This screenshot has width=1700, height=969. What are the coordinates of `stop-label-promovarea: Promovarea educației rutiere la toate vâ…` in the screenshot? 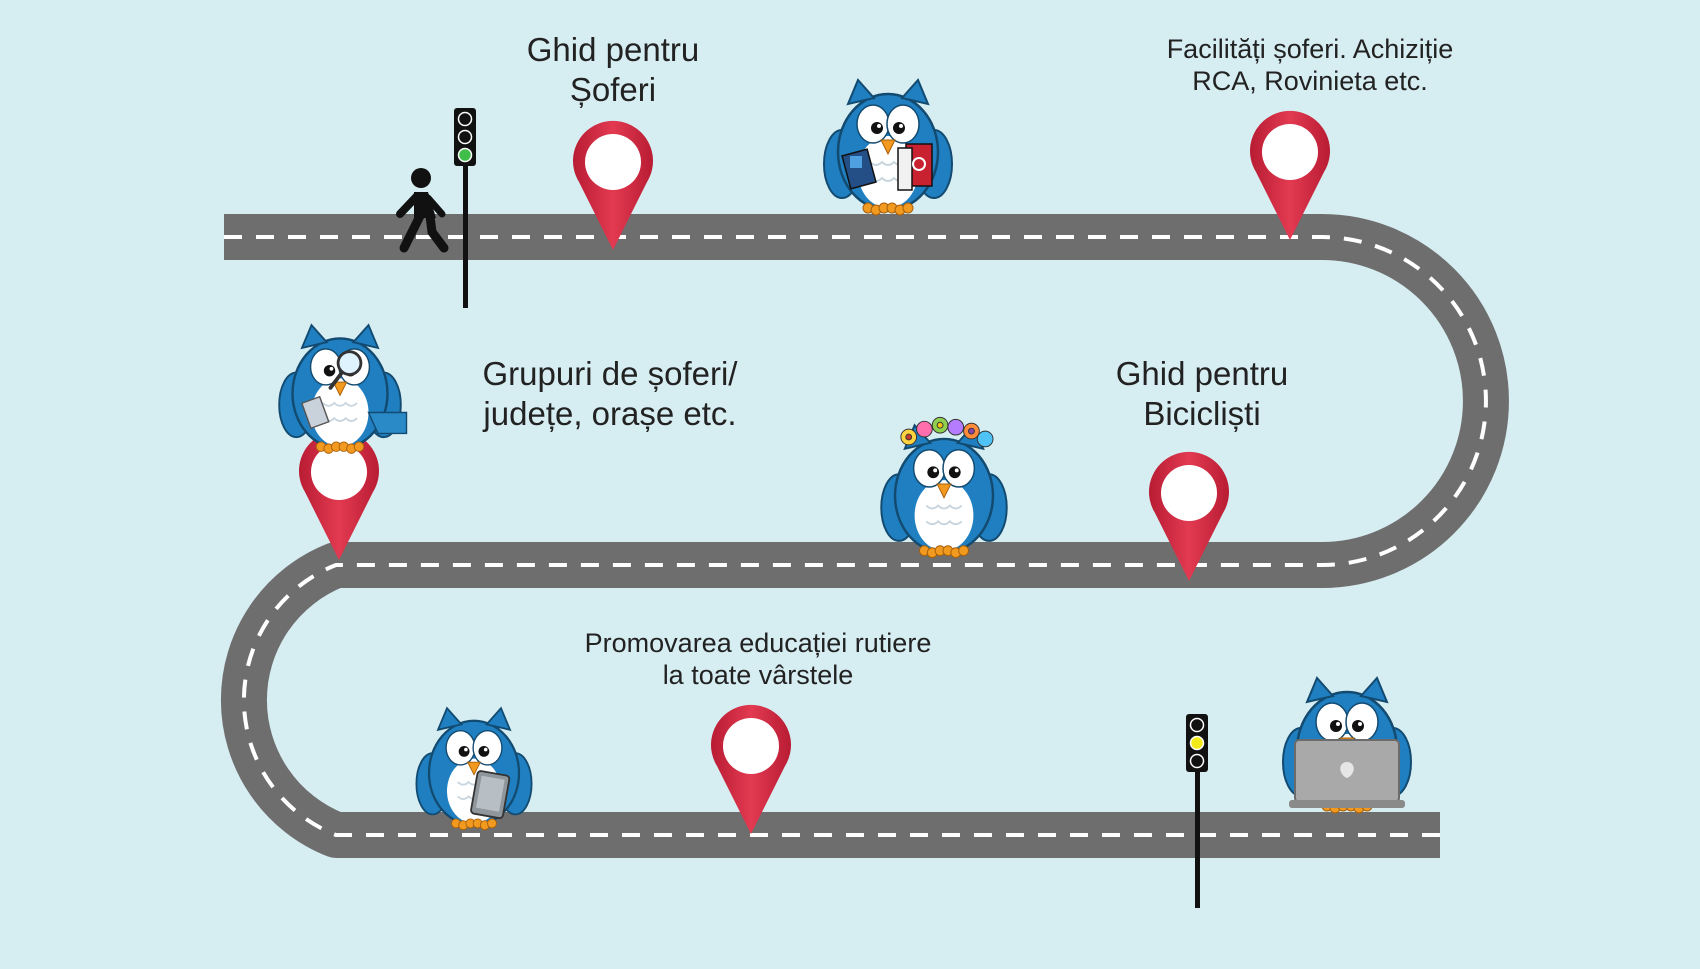 It's located at (758, 659).